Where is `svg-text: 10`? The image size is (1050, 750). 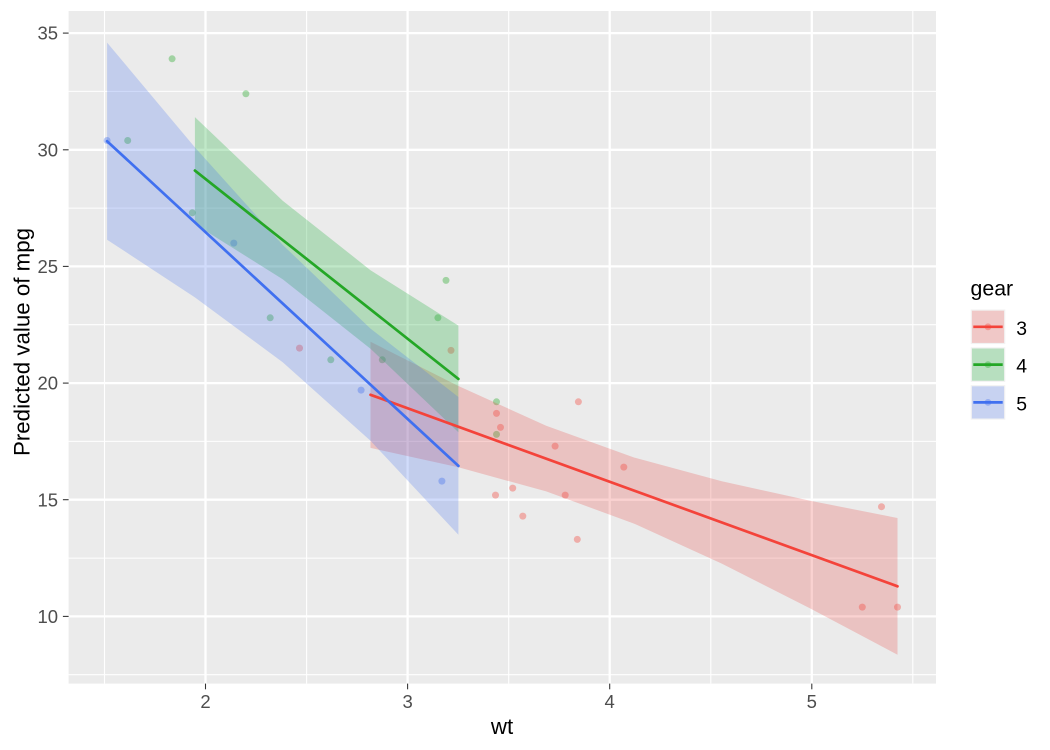 svg-text: 10 is located at coordinates (48, 616).